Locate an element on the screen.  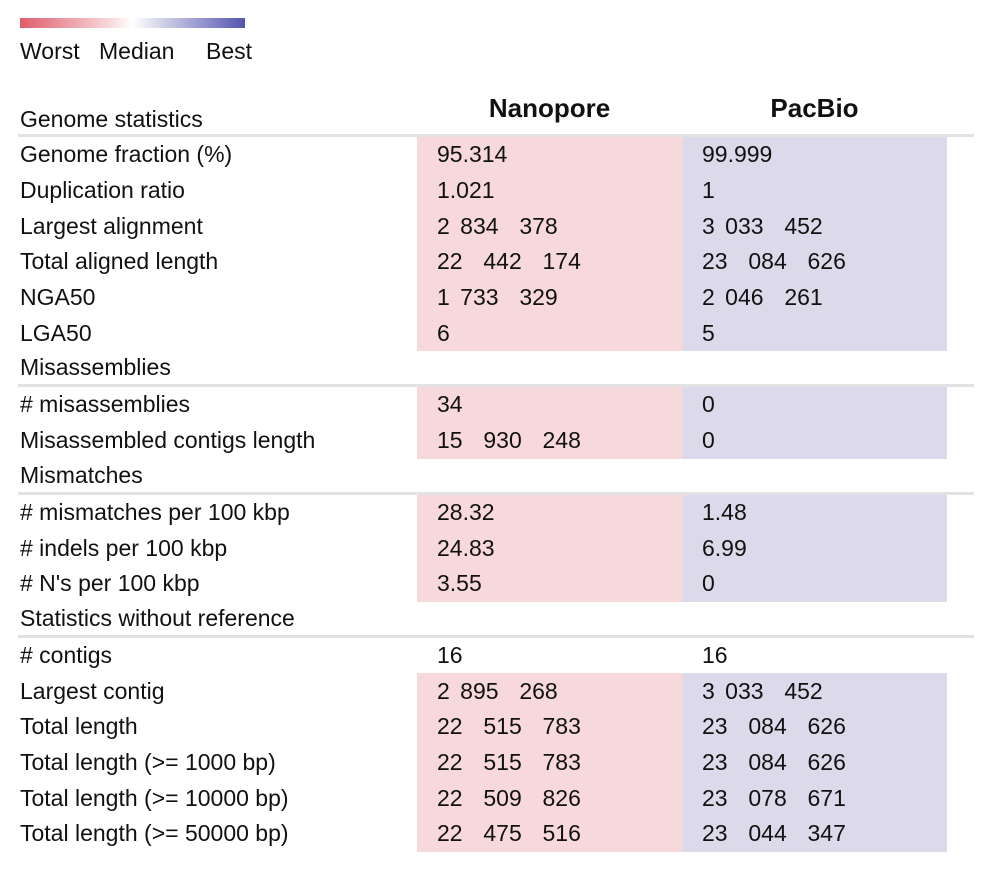
table-row: # mismatches per 100 kbp 28.32 1.48 is located at coordinates (496, 512).